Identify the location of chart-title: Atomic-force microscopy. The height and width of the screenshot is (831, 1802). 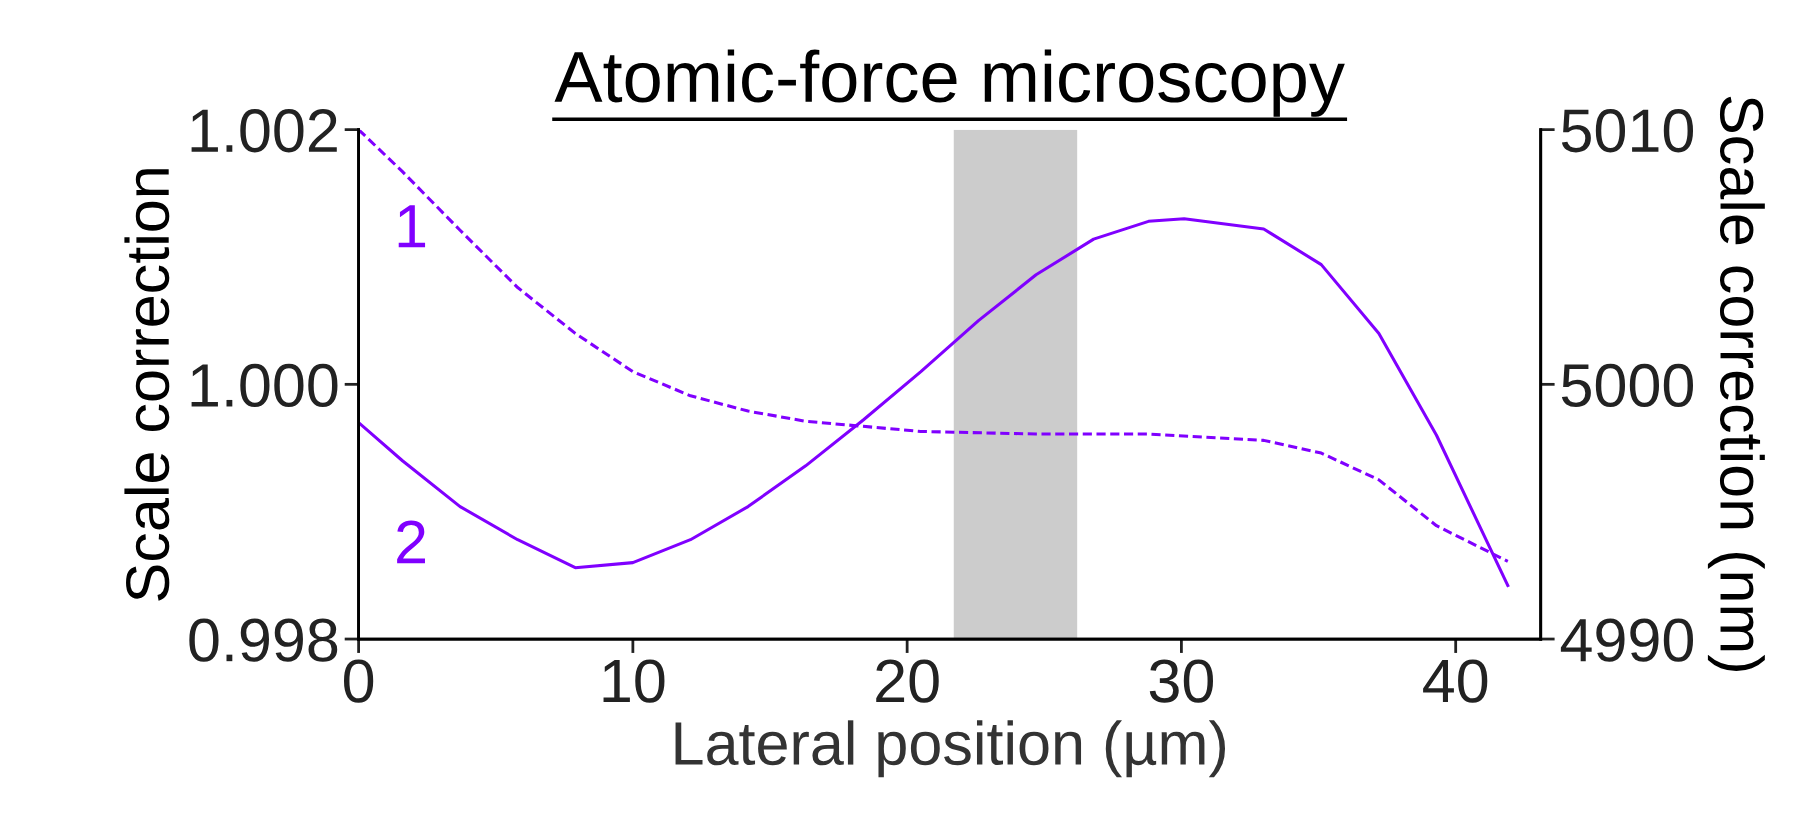
(949, 83).